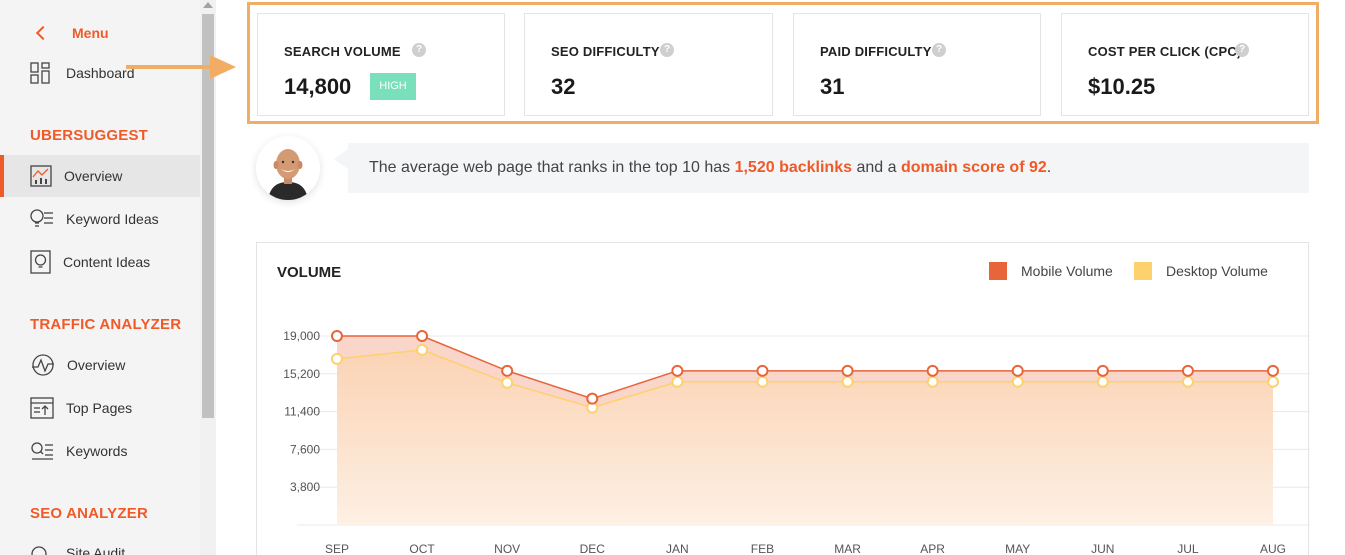  What do you see at coordinates (973, 167) in the screenshot?
I see `tip-domain-score: domain score of 92` at bounding box center [973, 167].